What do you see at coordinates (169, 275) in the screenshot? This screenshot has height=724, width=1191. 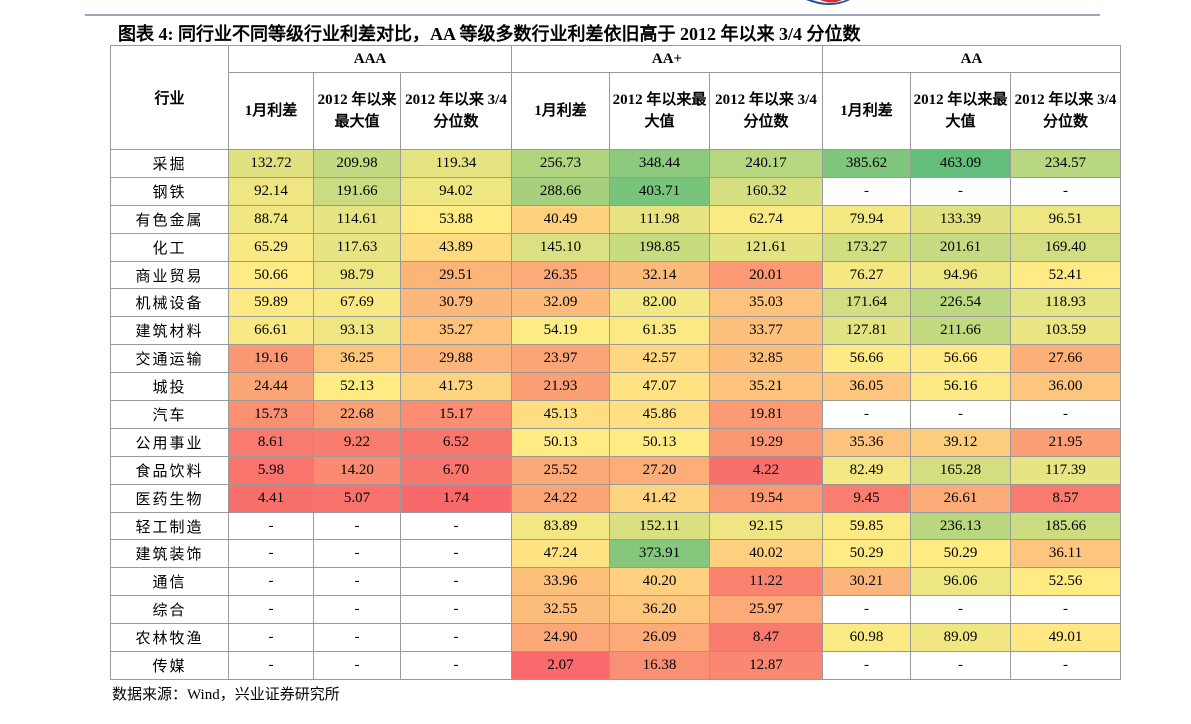 I see `industry-cell: 商业贸易` at bounding box center [169, 275].